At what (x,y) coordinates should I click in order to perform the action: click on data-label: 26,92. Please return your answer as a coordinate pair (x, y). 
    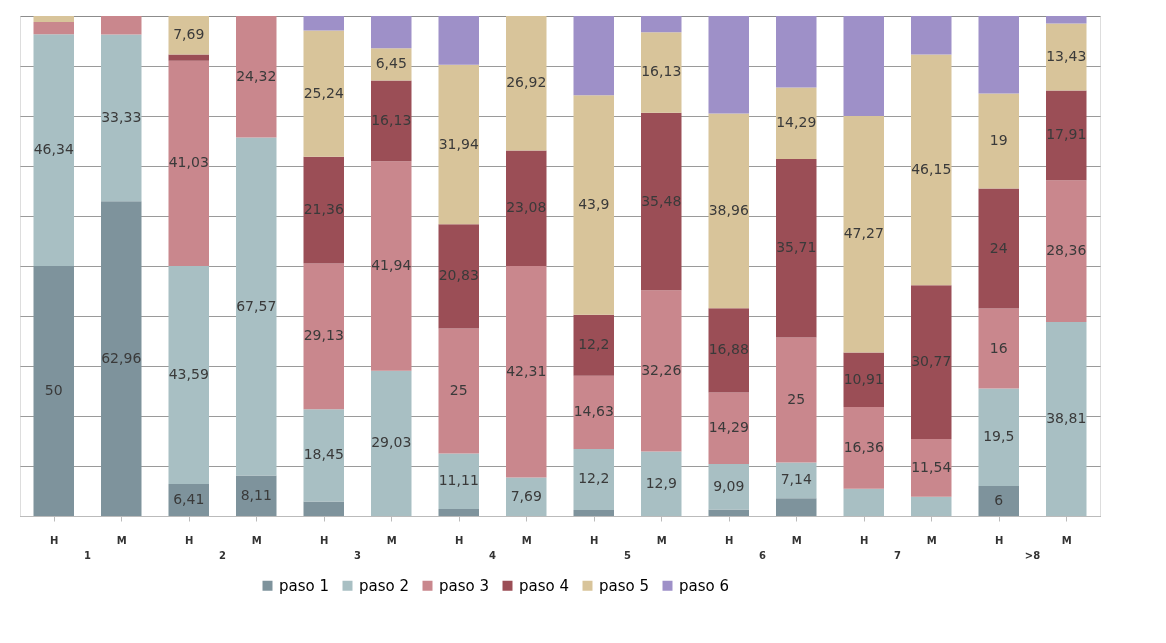
    Looking at the image, I should click on (526, 82).